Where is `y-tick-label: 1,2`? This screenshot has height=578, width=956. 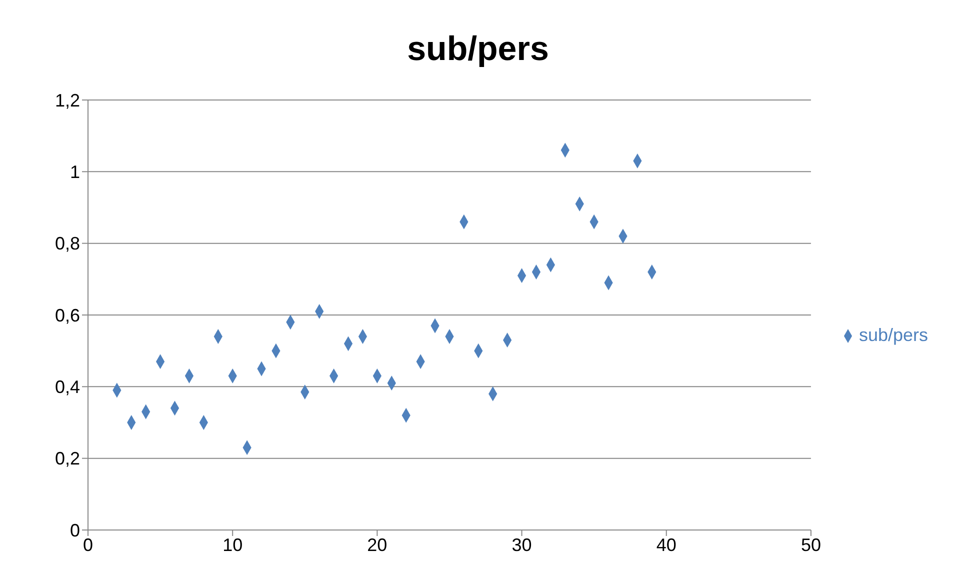 y-tick-label: 1,2 is located at coordinates (67, 100).